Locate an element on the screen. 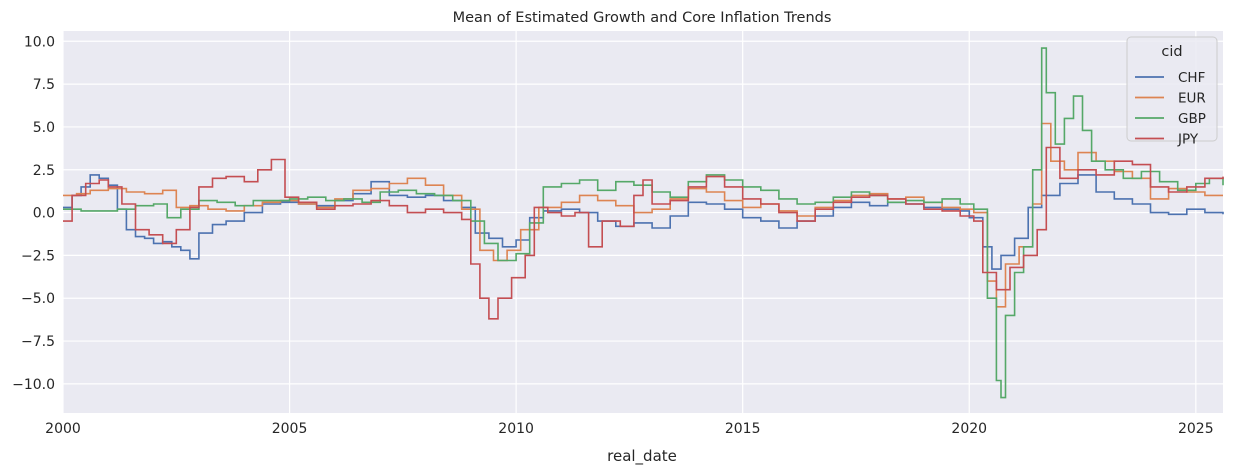 Image resolution: width=1234 pixels, height=473 pixels. y-tick-label: 5.0 is located at coordinates (44, 128).